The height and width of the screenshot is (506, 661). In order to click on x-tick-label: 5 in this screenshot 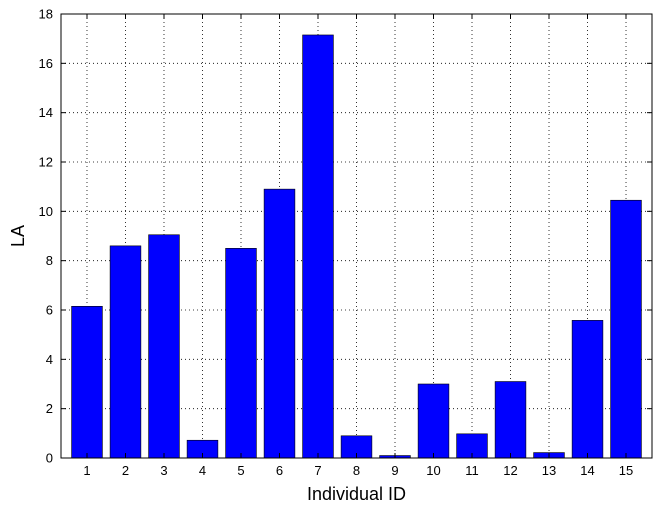, I will do `click(240, 470)`.